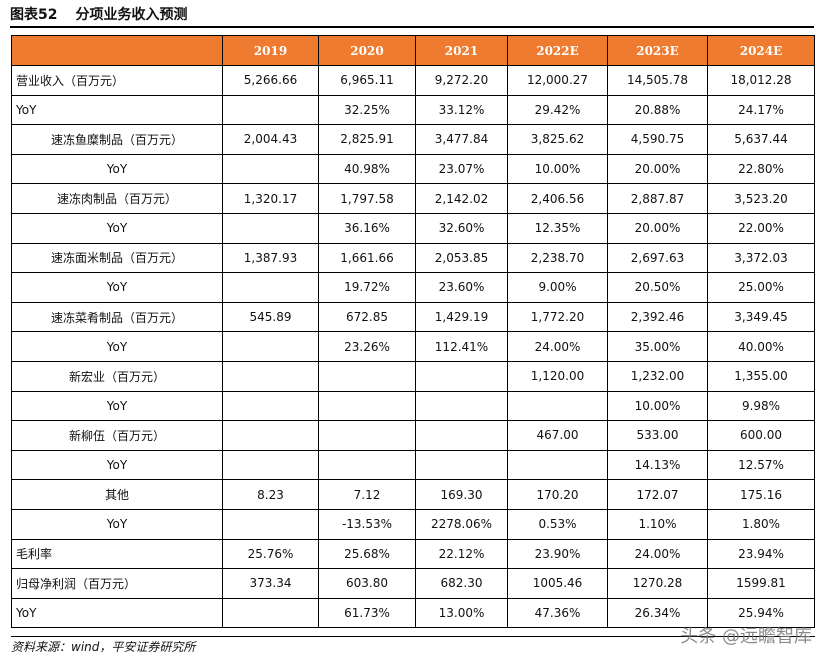  Describe the element at coordinates (557, 494) in the screenshot. I see `table-cell: 170.20` at that location.